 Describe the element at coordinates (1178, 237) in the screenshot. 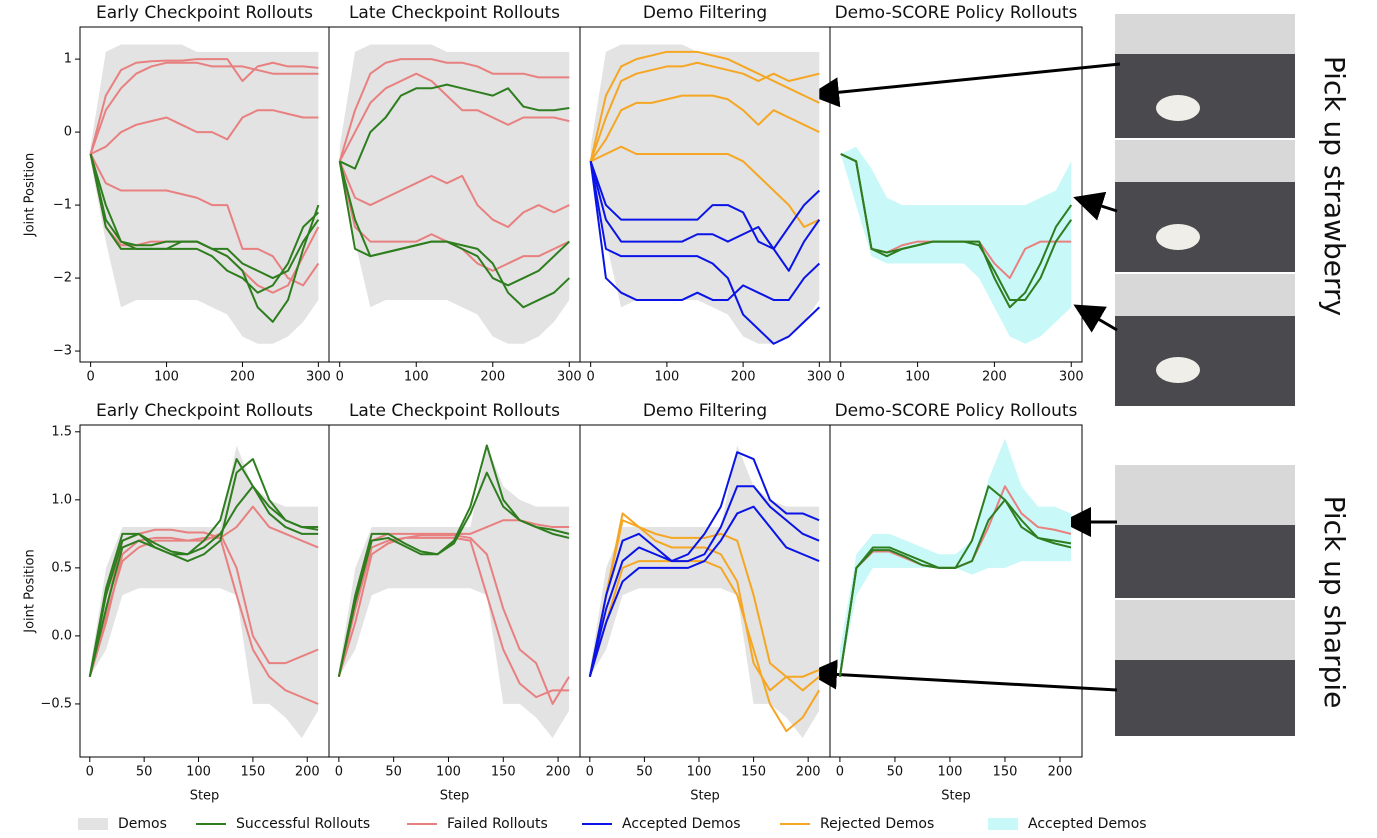

I see `plate` at that location.